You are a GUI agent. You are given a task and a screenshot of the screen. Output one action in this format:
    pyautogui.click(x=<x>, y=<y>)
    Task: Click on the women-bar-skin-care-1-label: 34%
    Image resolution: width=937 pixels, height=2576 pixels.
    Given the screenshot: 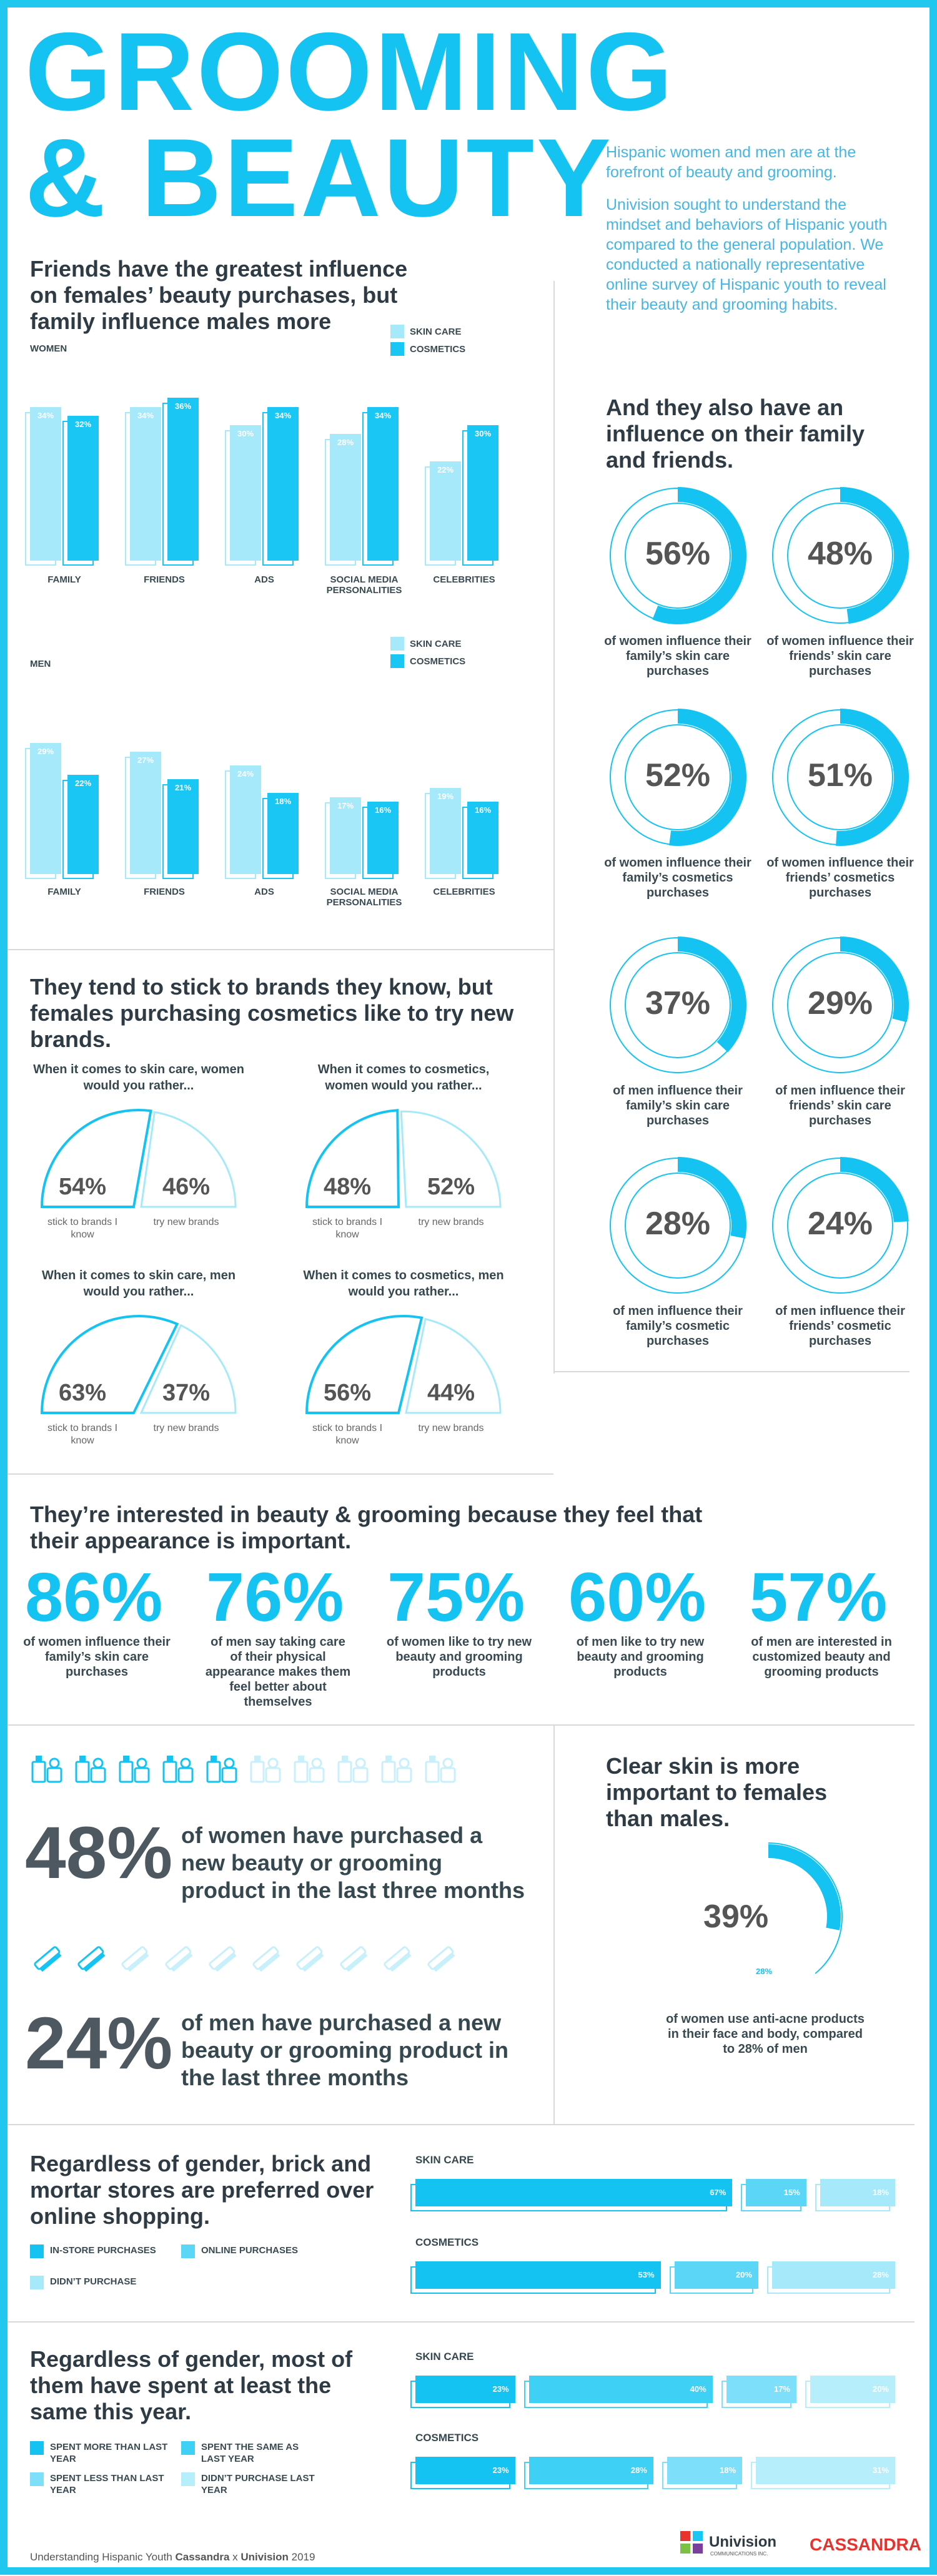 What is the action you would take?
    pyautogui.click(x=146, y=415)
    